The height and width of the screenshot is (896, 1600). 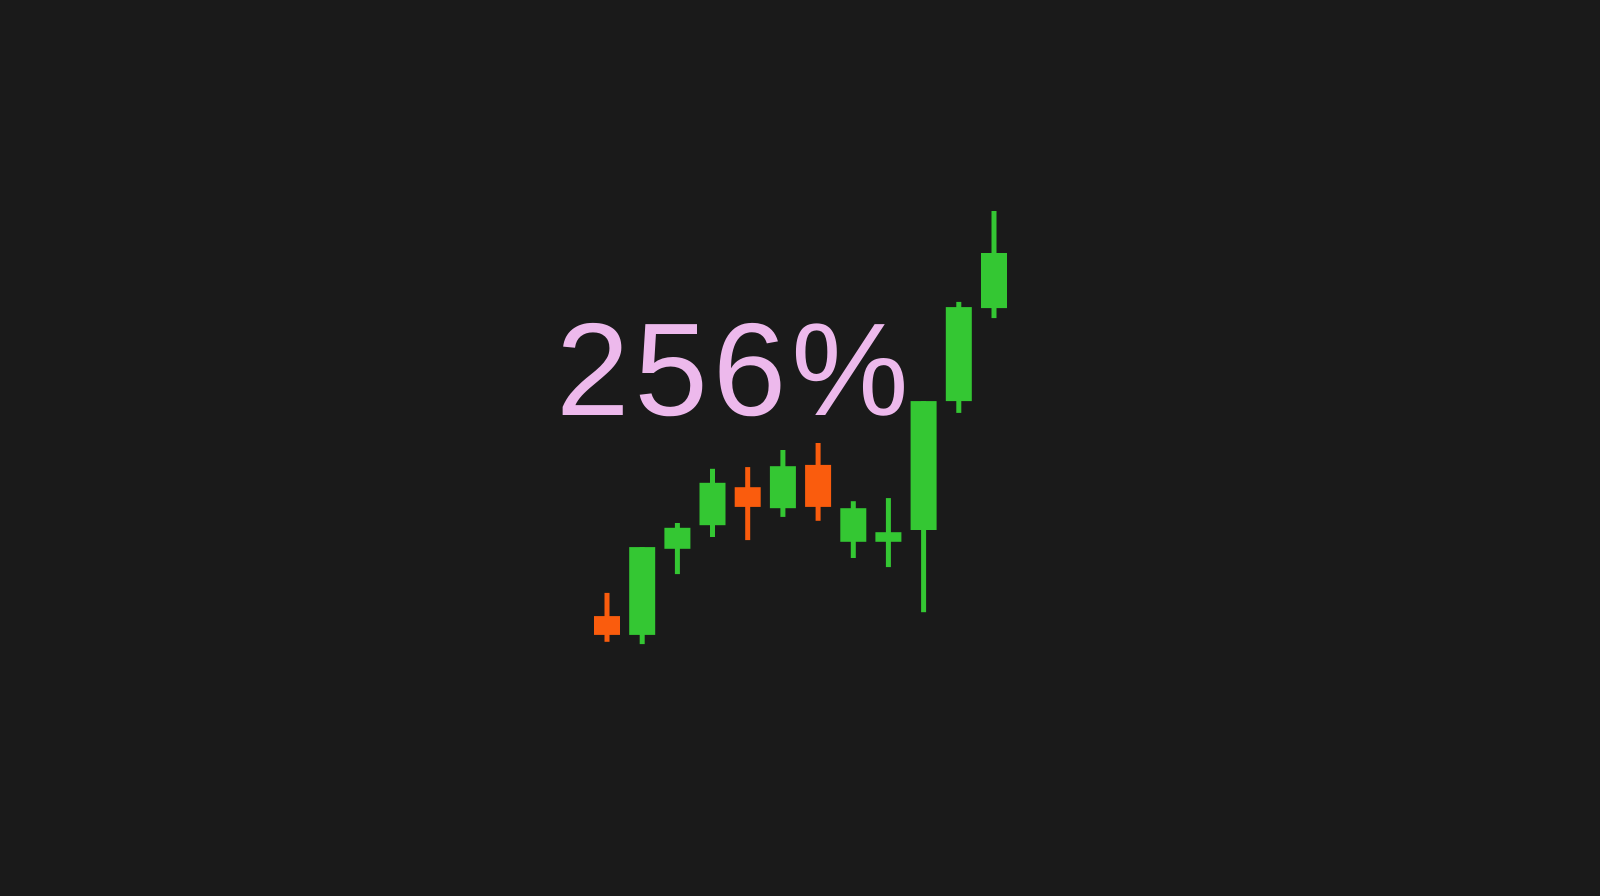 I want to click on candle-6-up, so click(x=782, y=483).